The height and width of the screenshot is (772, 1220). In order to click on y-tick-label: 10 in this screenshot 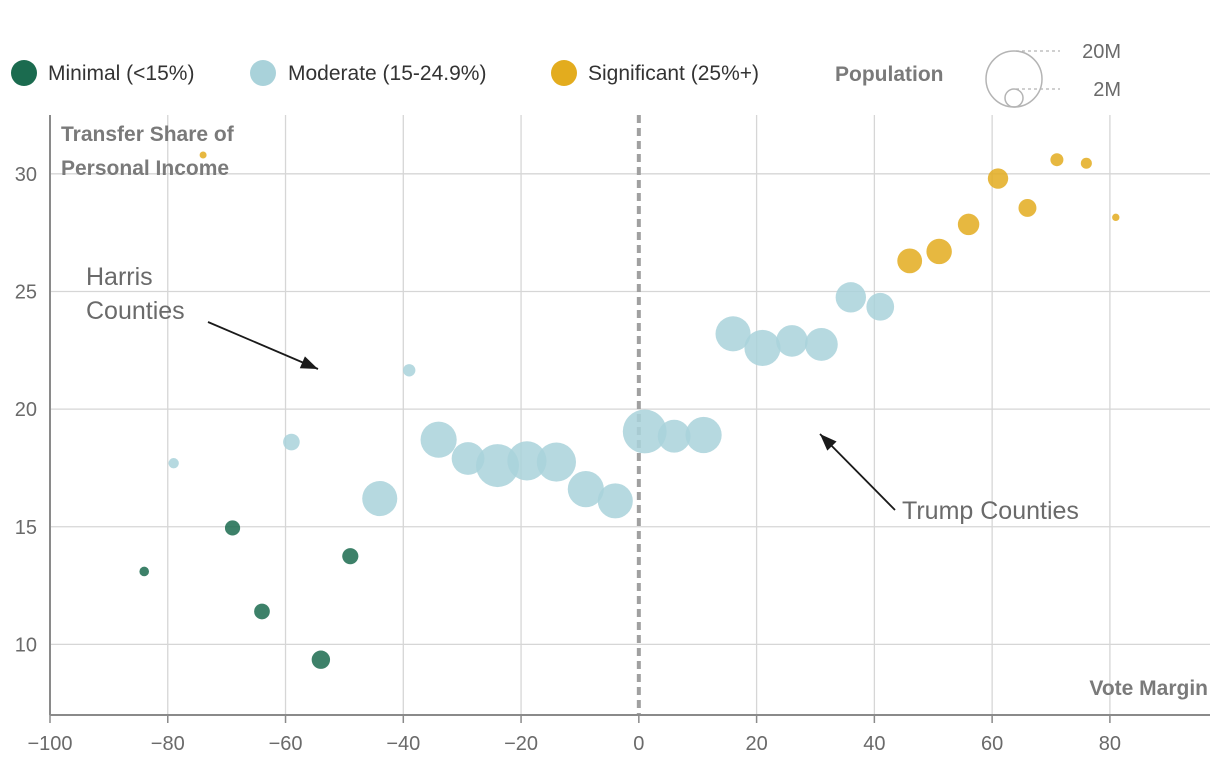, I will do `click(26, 645)`.